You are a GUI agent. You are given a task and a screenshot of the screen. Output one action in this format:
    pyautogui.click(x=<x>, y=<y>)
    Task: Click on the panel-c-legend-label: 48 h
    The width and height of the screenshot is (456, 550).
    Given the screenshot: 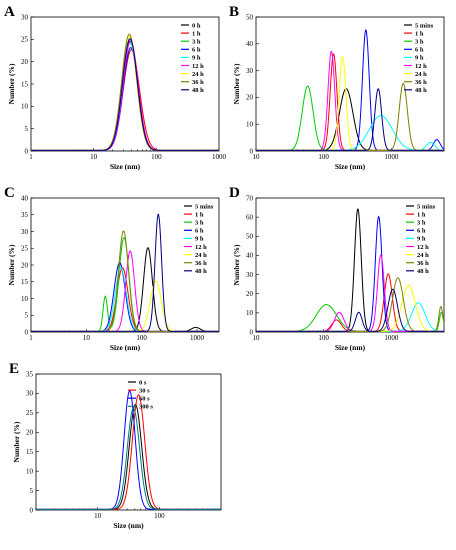 What is the action you would take?
    pyautogui.click(x=201, y=271)
    